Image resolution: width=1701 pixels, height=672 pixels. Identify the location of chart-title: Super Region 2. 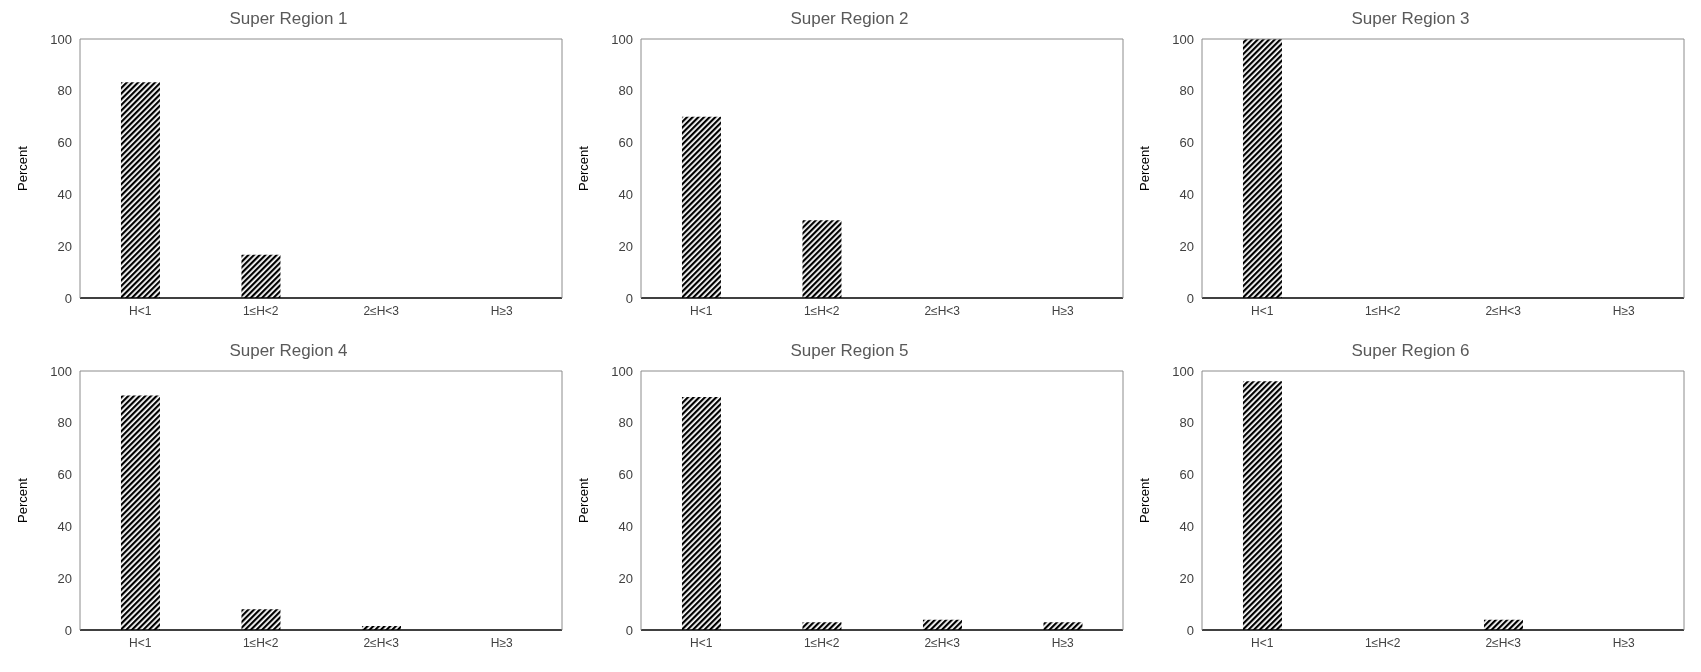
(849, 19).